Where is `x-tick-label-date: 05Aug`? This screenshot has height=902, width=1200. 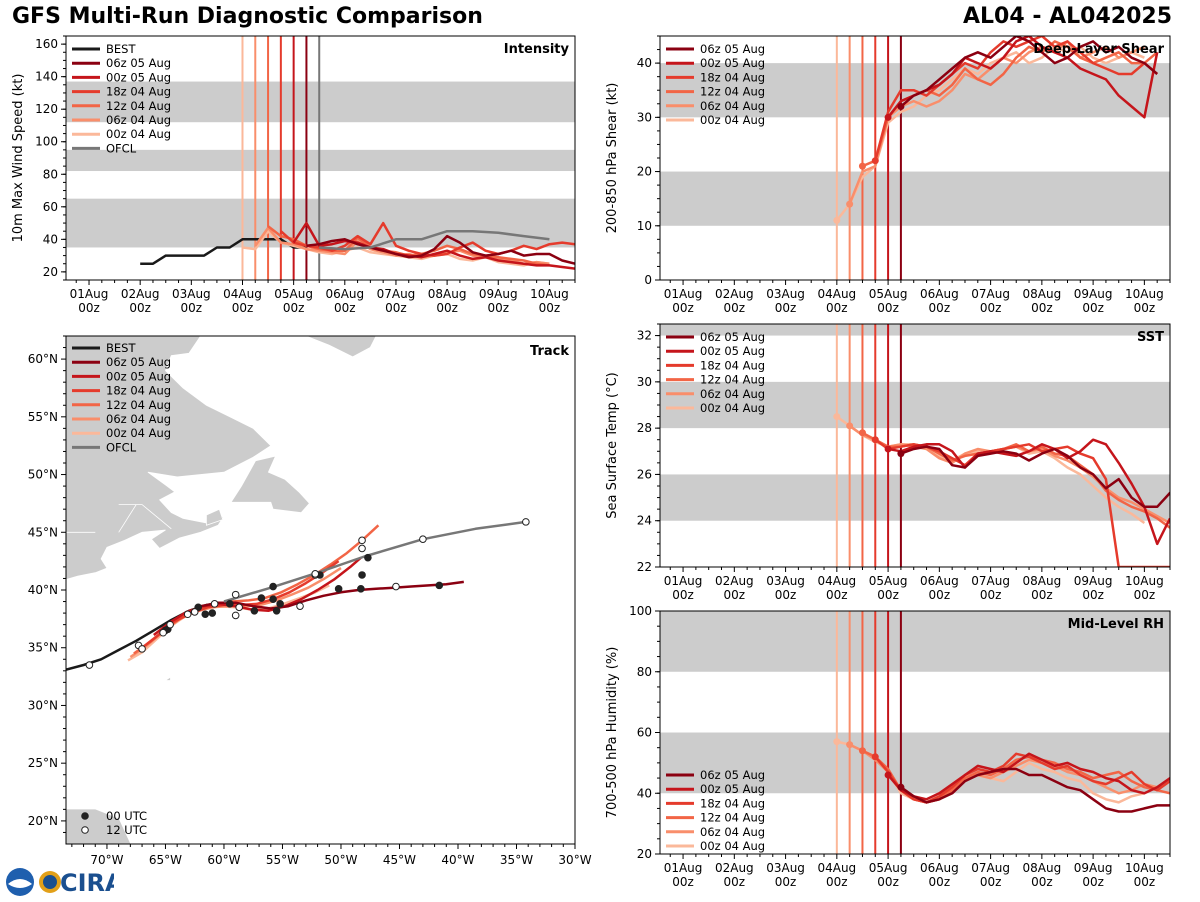 x-tick-label-date: 05Aug is located at coordinates (293, 294).